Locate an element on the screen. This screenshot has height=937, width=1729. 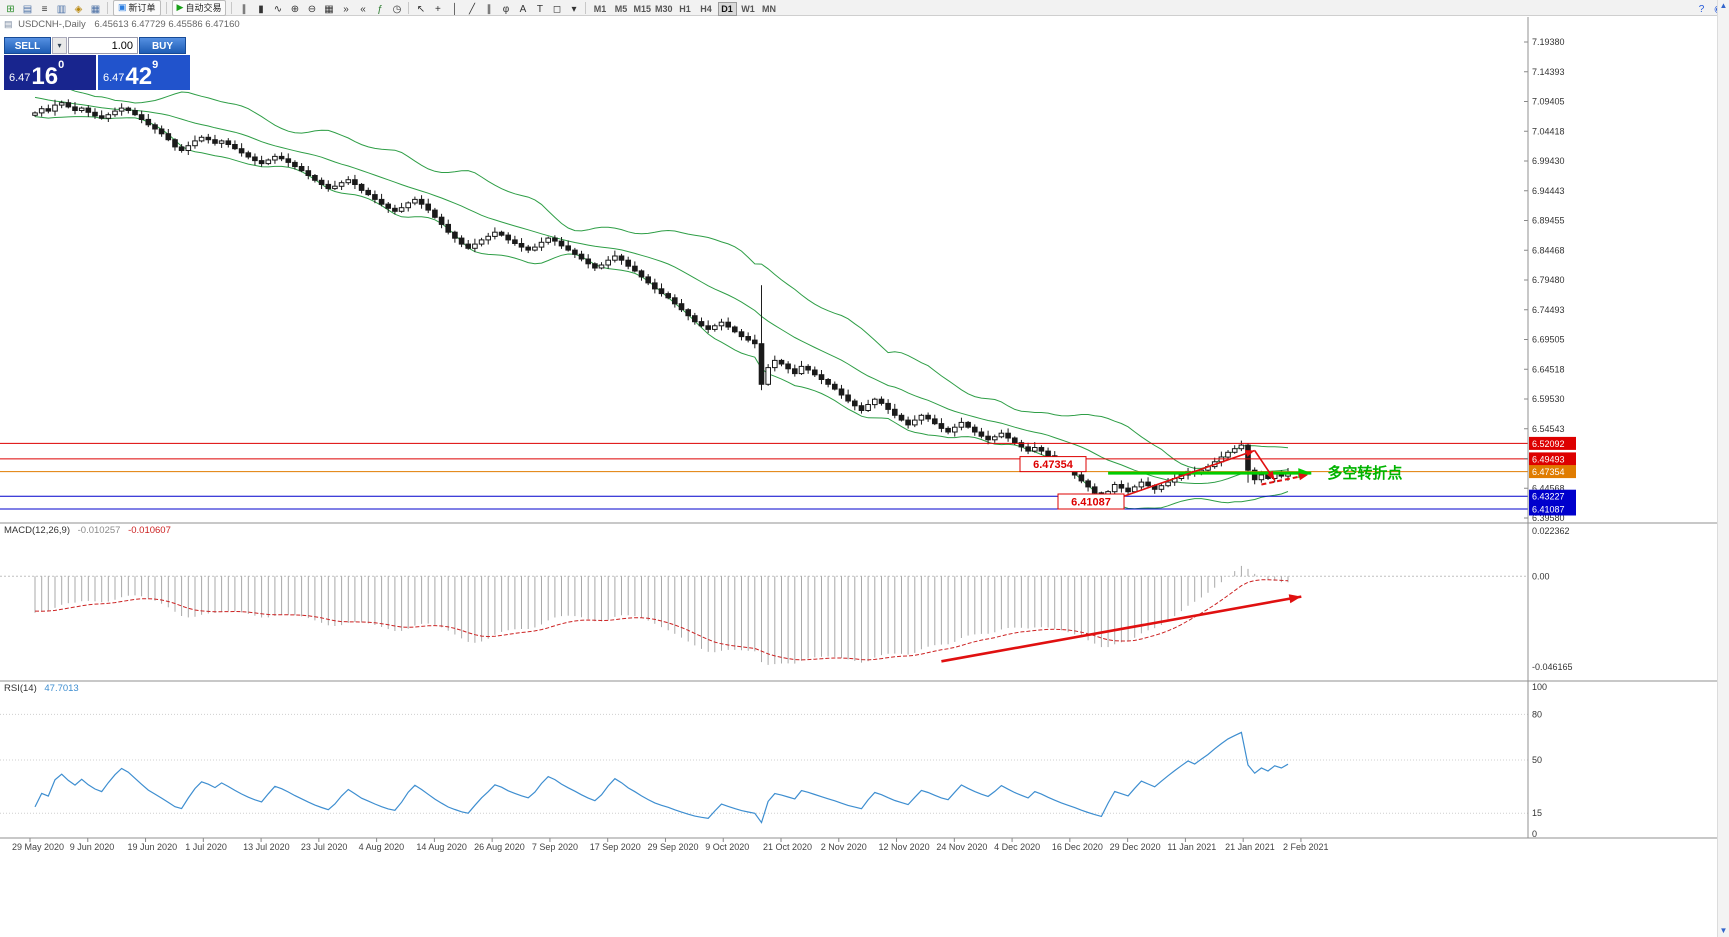
ask-price-big: 42 is located at coordinates (139, 76).